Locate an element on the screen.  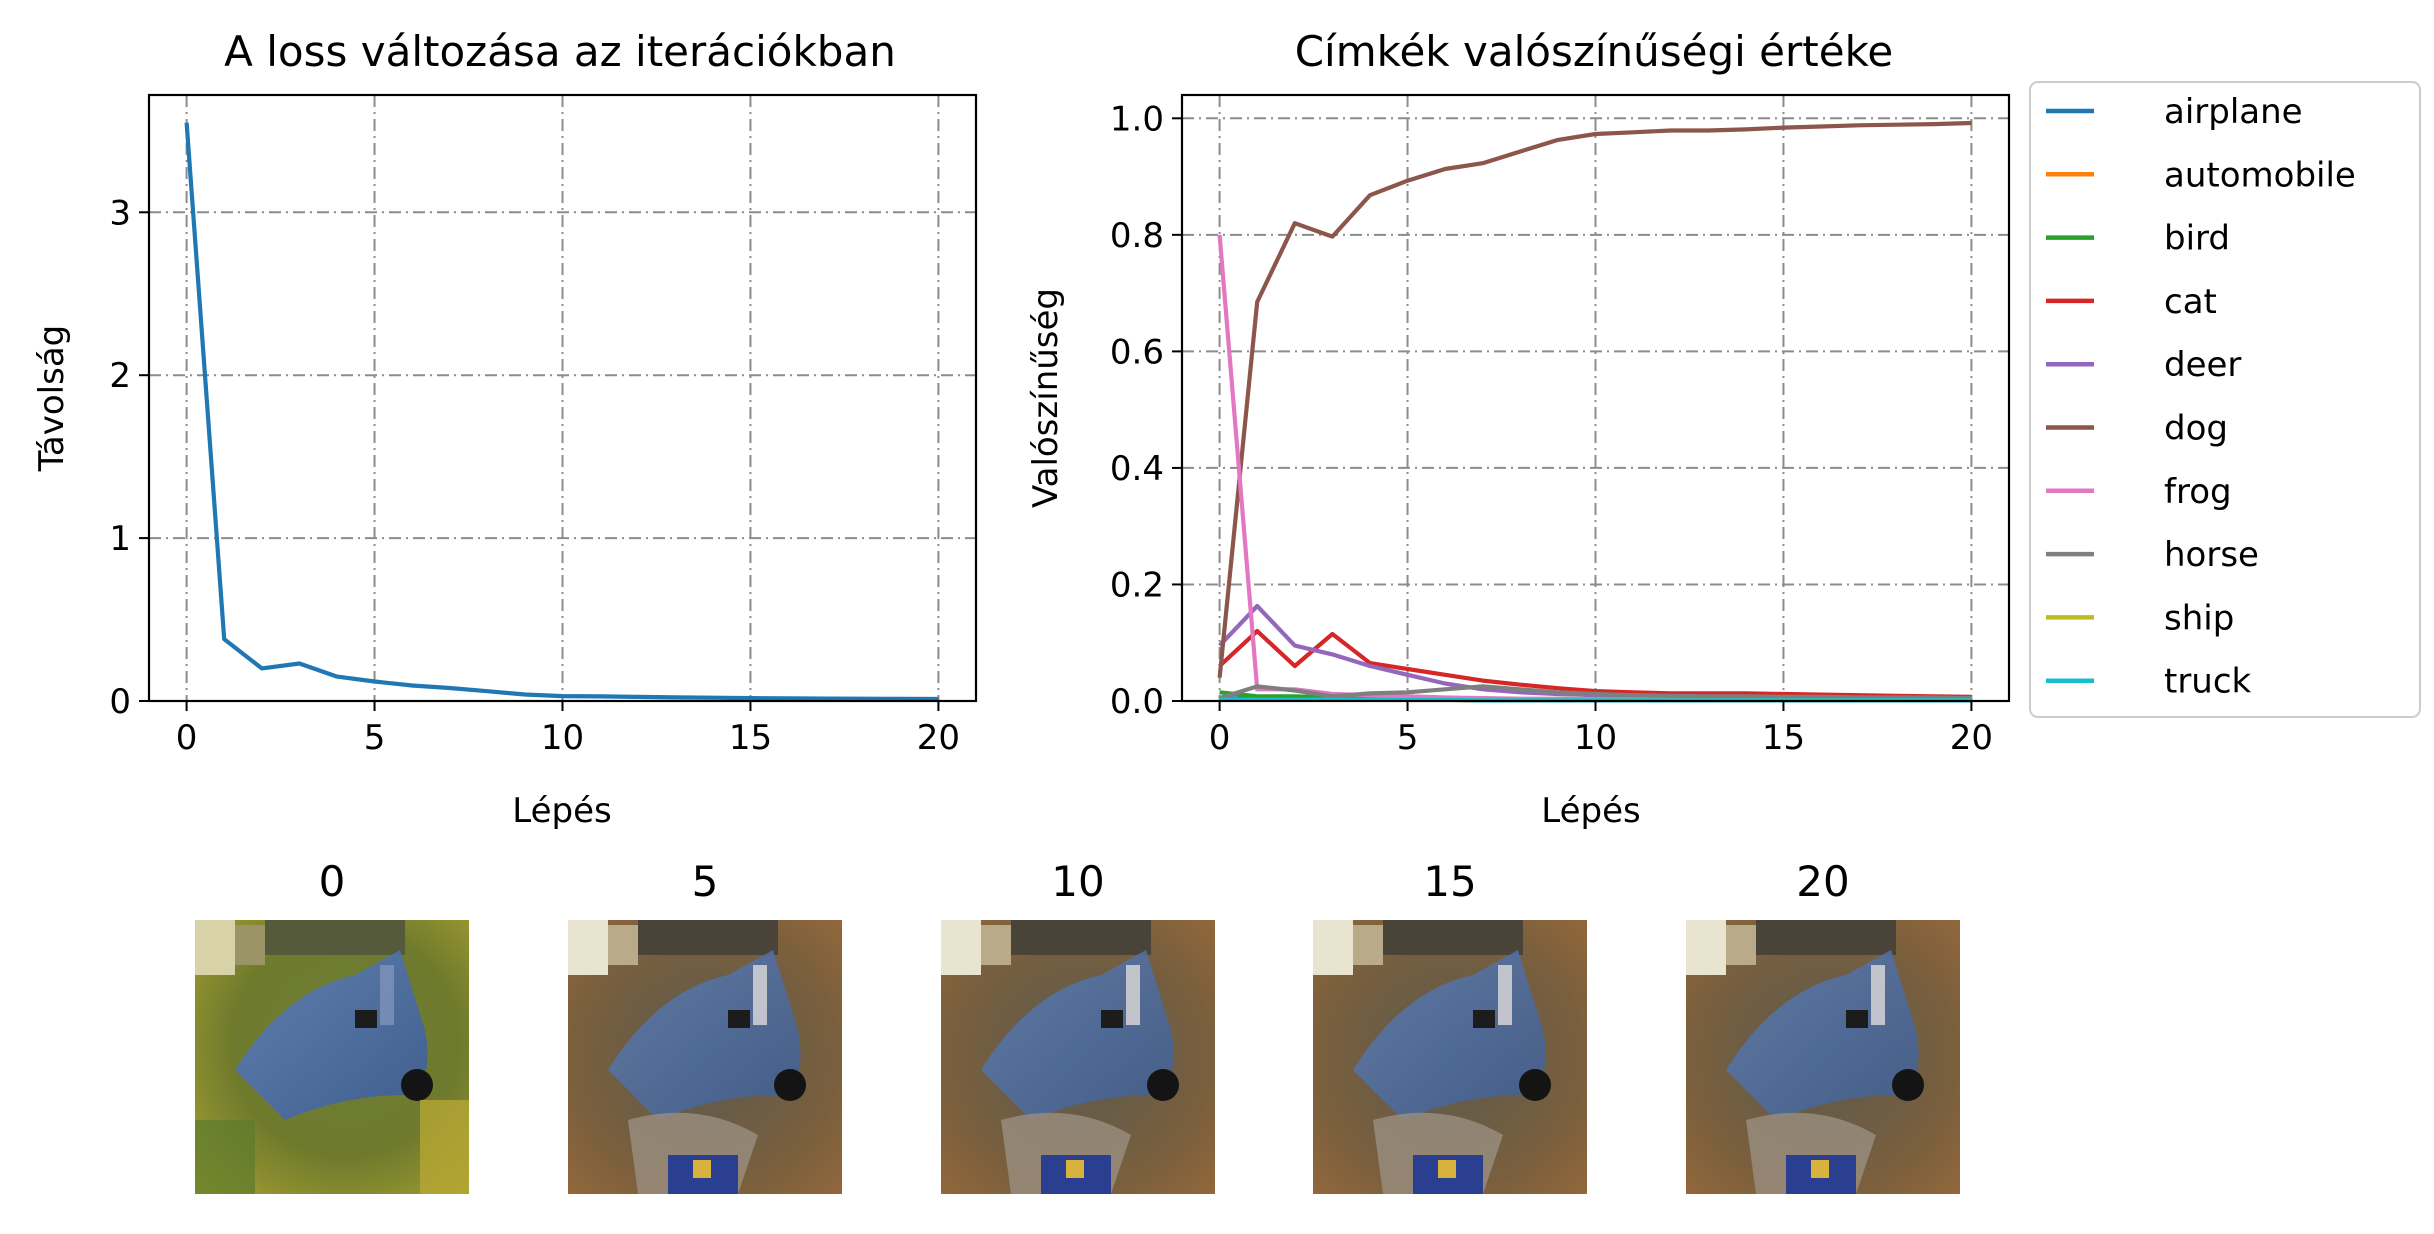
thumbnail-label: 15 is located at coordinates (1449, 881).